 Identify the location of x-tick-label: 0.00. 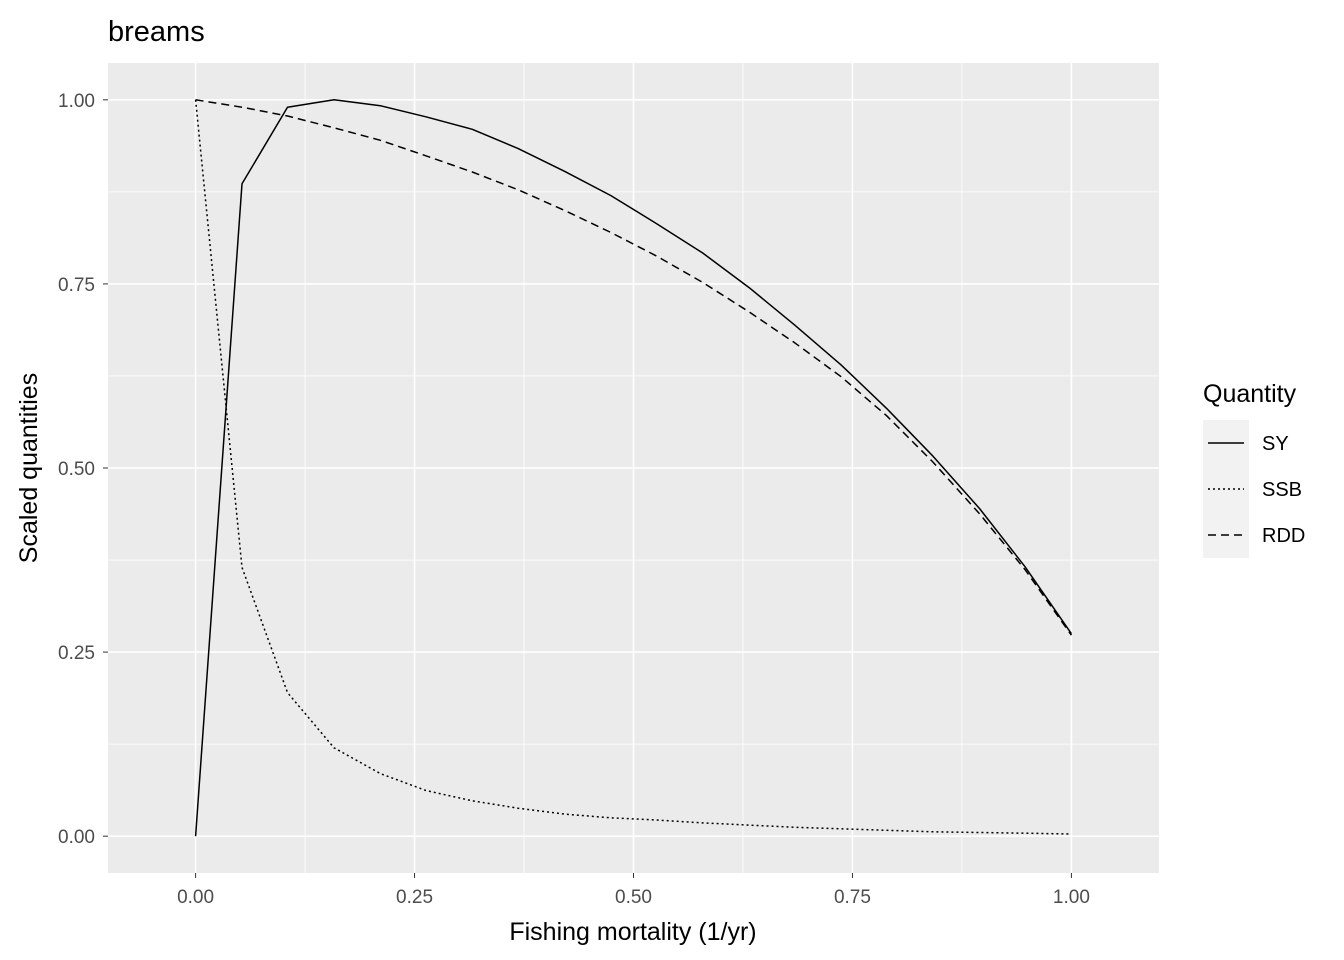
(195, 897).